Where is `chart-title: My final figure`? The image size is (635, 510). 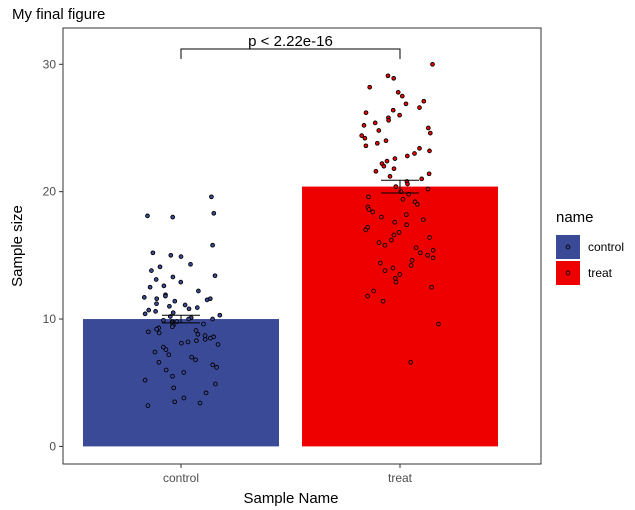 chart-title: My final figure is located at coordinates (58, 14).